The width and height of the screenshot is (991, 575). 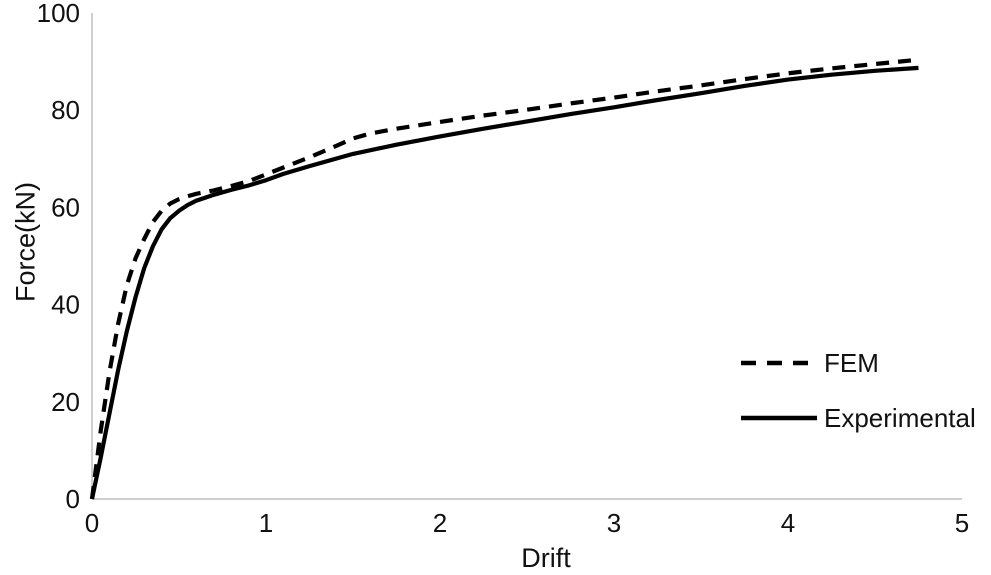 What do you see at coordinates (73, 499) in the screenshot?
I see `y-tick-label: 0` at bounding box center [73, 499].